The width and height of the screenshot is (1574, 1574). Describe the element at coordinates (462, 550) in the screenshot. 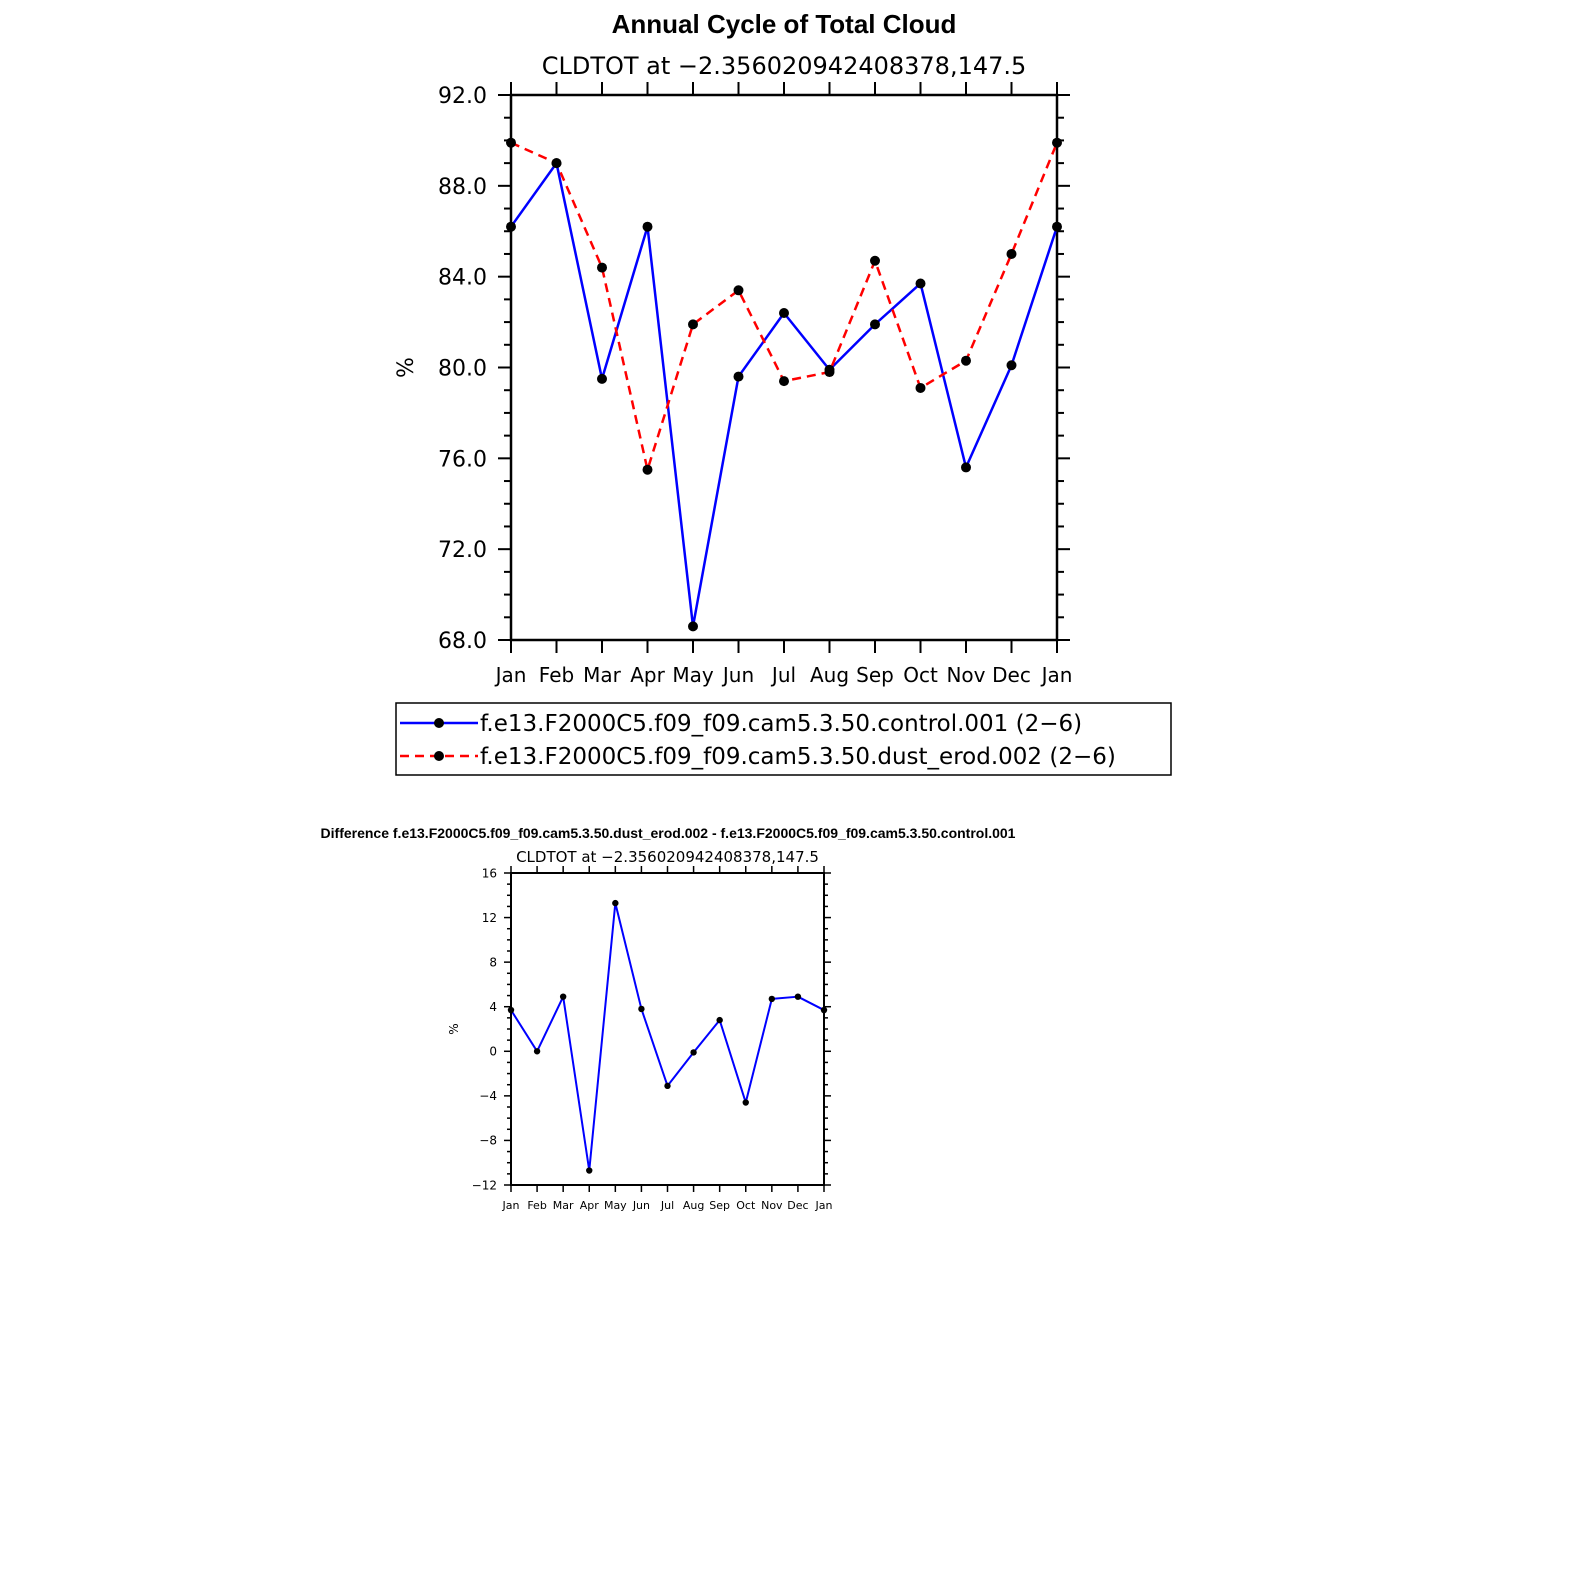

I see `y-tick-label: 72.0` at that location.